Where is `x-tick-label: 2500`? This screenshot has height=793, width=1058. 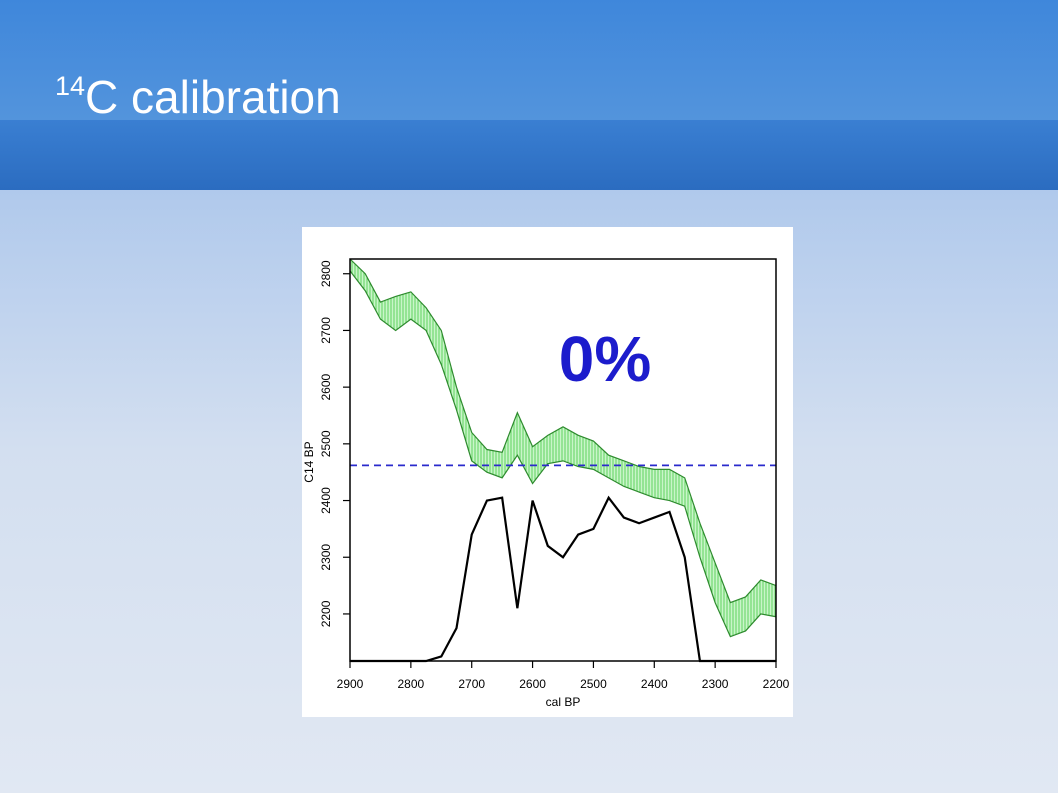 x-tick-label: 2500 is located at coordinates (593, 684).